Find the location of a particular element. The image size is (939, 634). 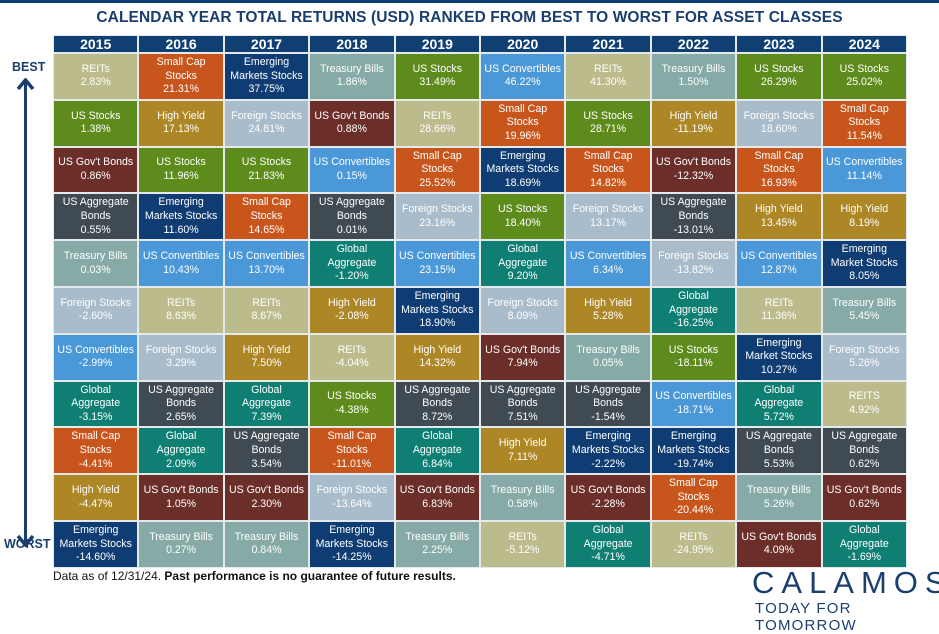

return-cell: US Aggregate Bonds 0.62% is located at coordinates (864, 451).